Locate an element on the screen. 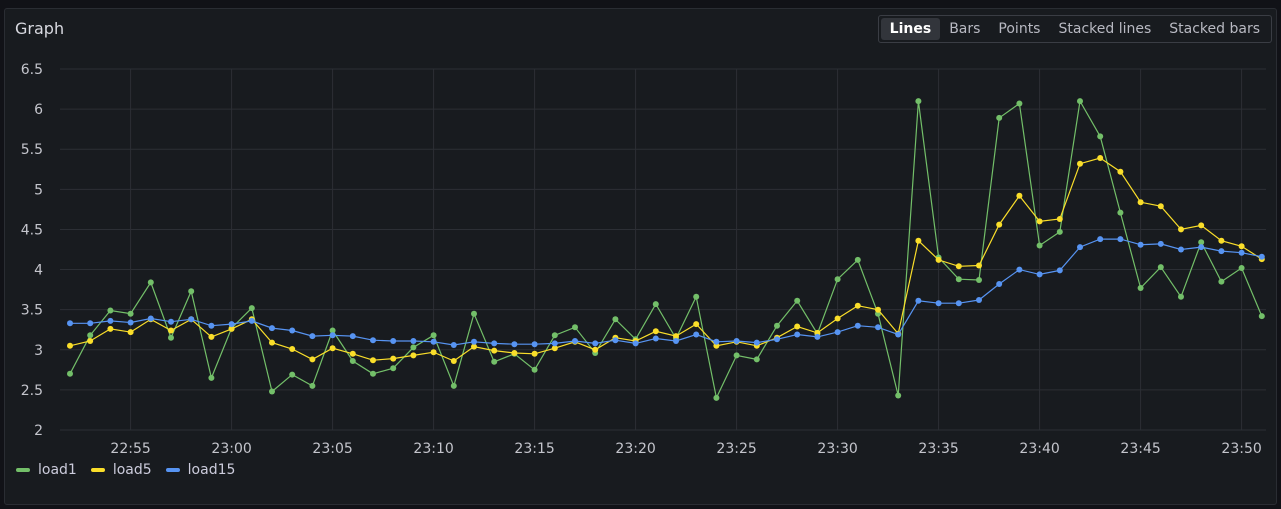  legend-swatch-load1 is located at coordinates (23, 470).